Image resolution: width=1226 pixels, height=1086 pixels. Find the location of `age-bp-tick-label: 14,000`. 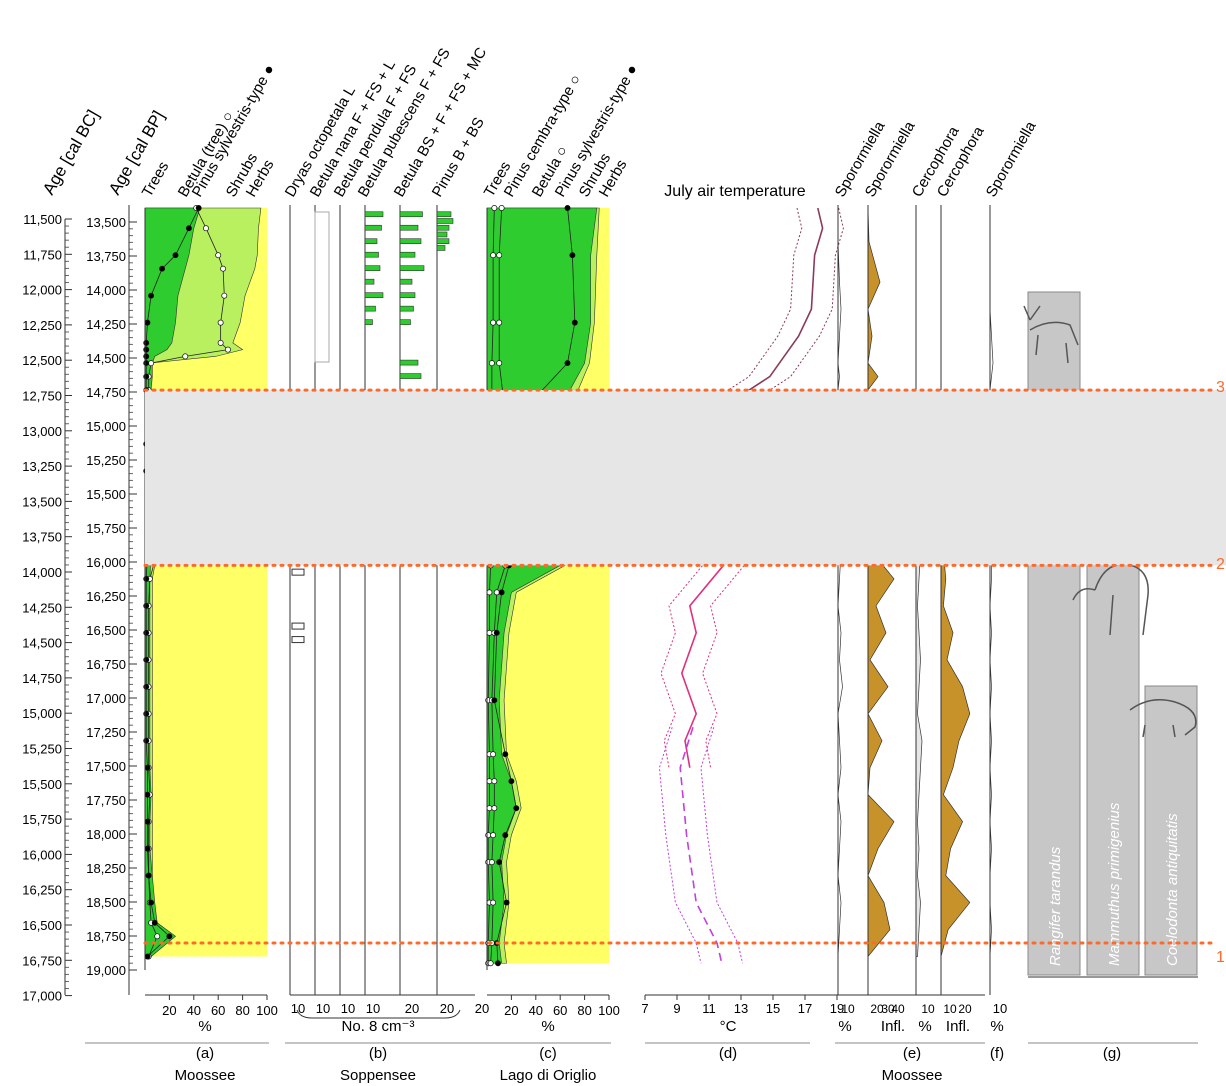

age-bp-tick-label: 14,000 is located at coordinates (106, 290).